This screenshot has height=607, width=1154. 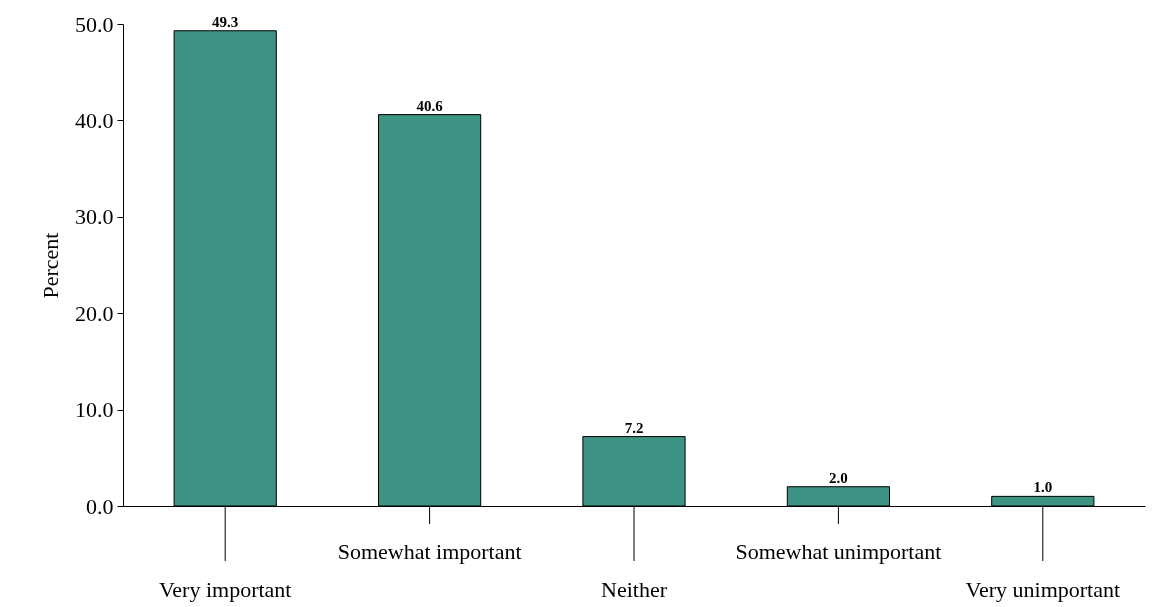 What do you see at coordinates (634, 427) in the screenshot?
I see `data-label: 7.2` at bounding box center [634, 427].